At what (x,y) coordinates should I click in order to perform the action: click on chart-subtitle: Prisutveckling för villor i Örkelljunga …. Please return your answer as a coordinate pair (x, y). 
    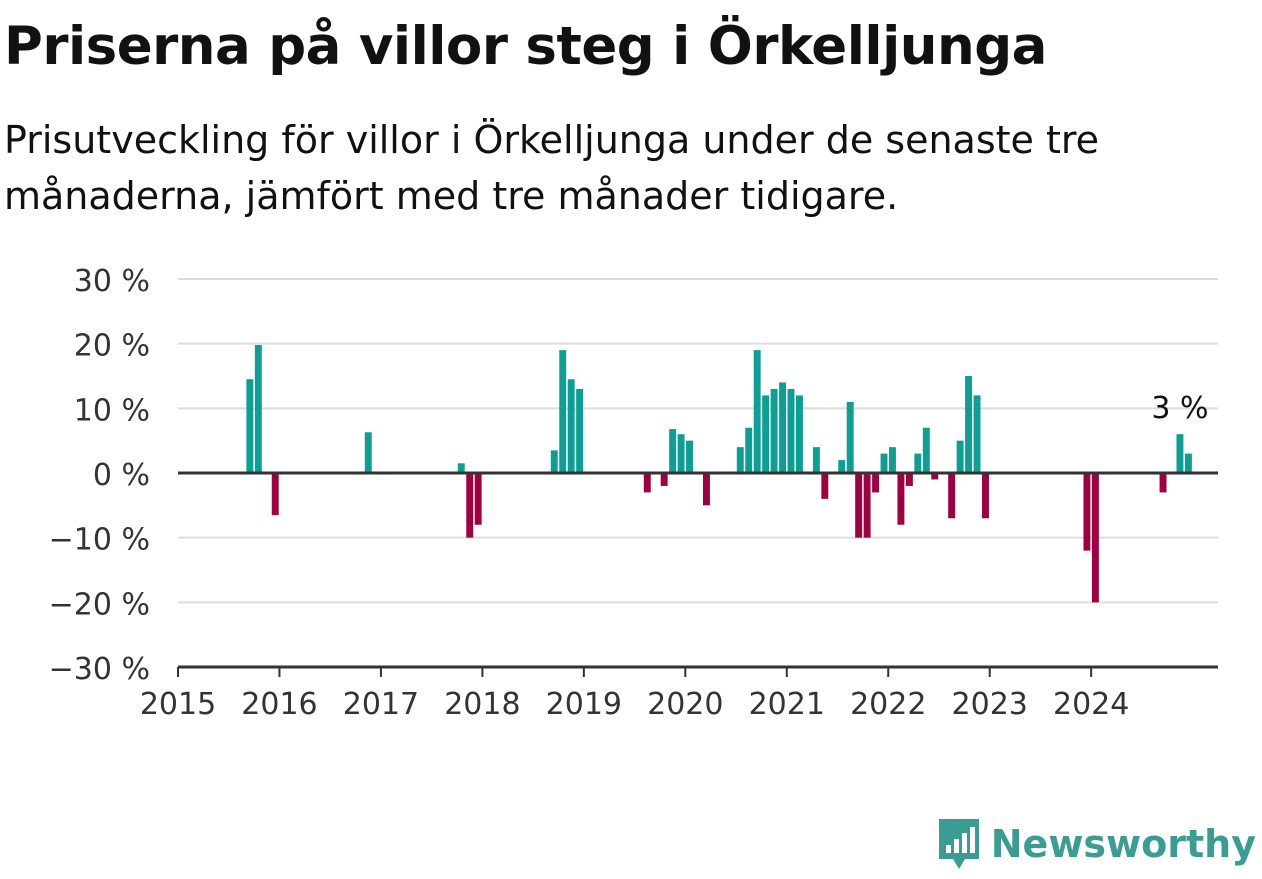
    Looking at the image, I should click on (552, 168).